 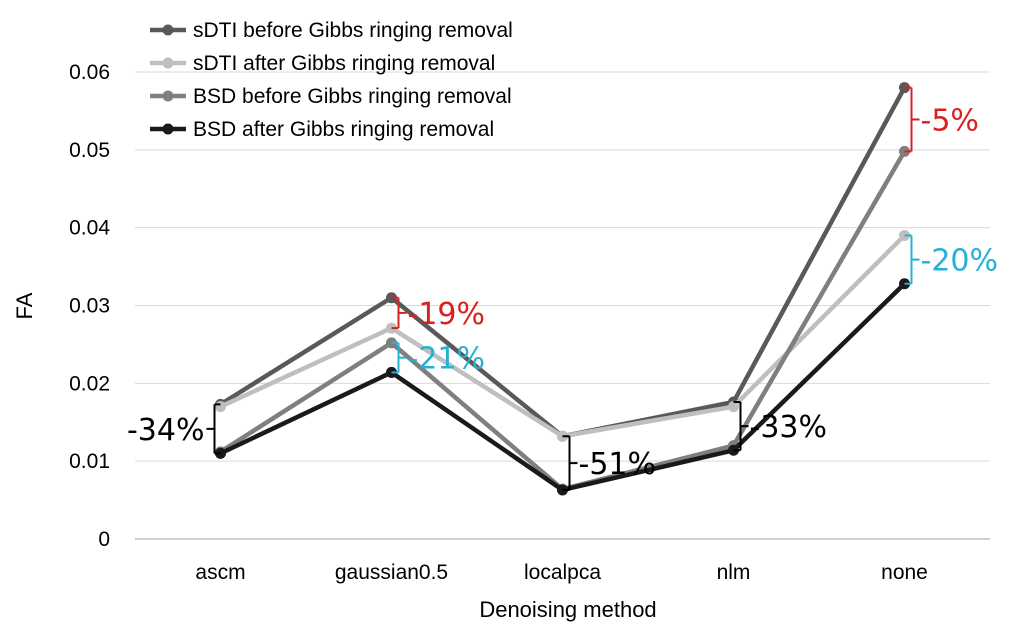 What do you see at coordinates (618, 464) in the screenshot?
I see `annotation-label: -51%` at bounding box center [618, 464].